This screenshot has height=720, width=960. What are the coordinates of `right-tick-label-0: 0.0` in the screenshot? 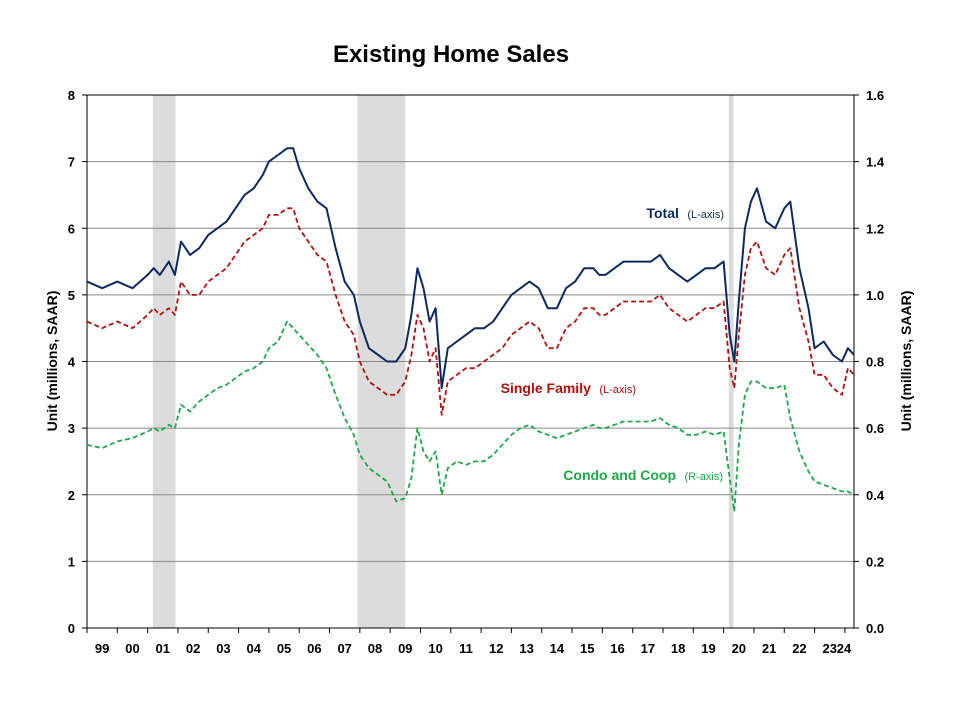 It's located at (875, 628).